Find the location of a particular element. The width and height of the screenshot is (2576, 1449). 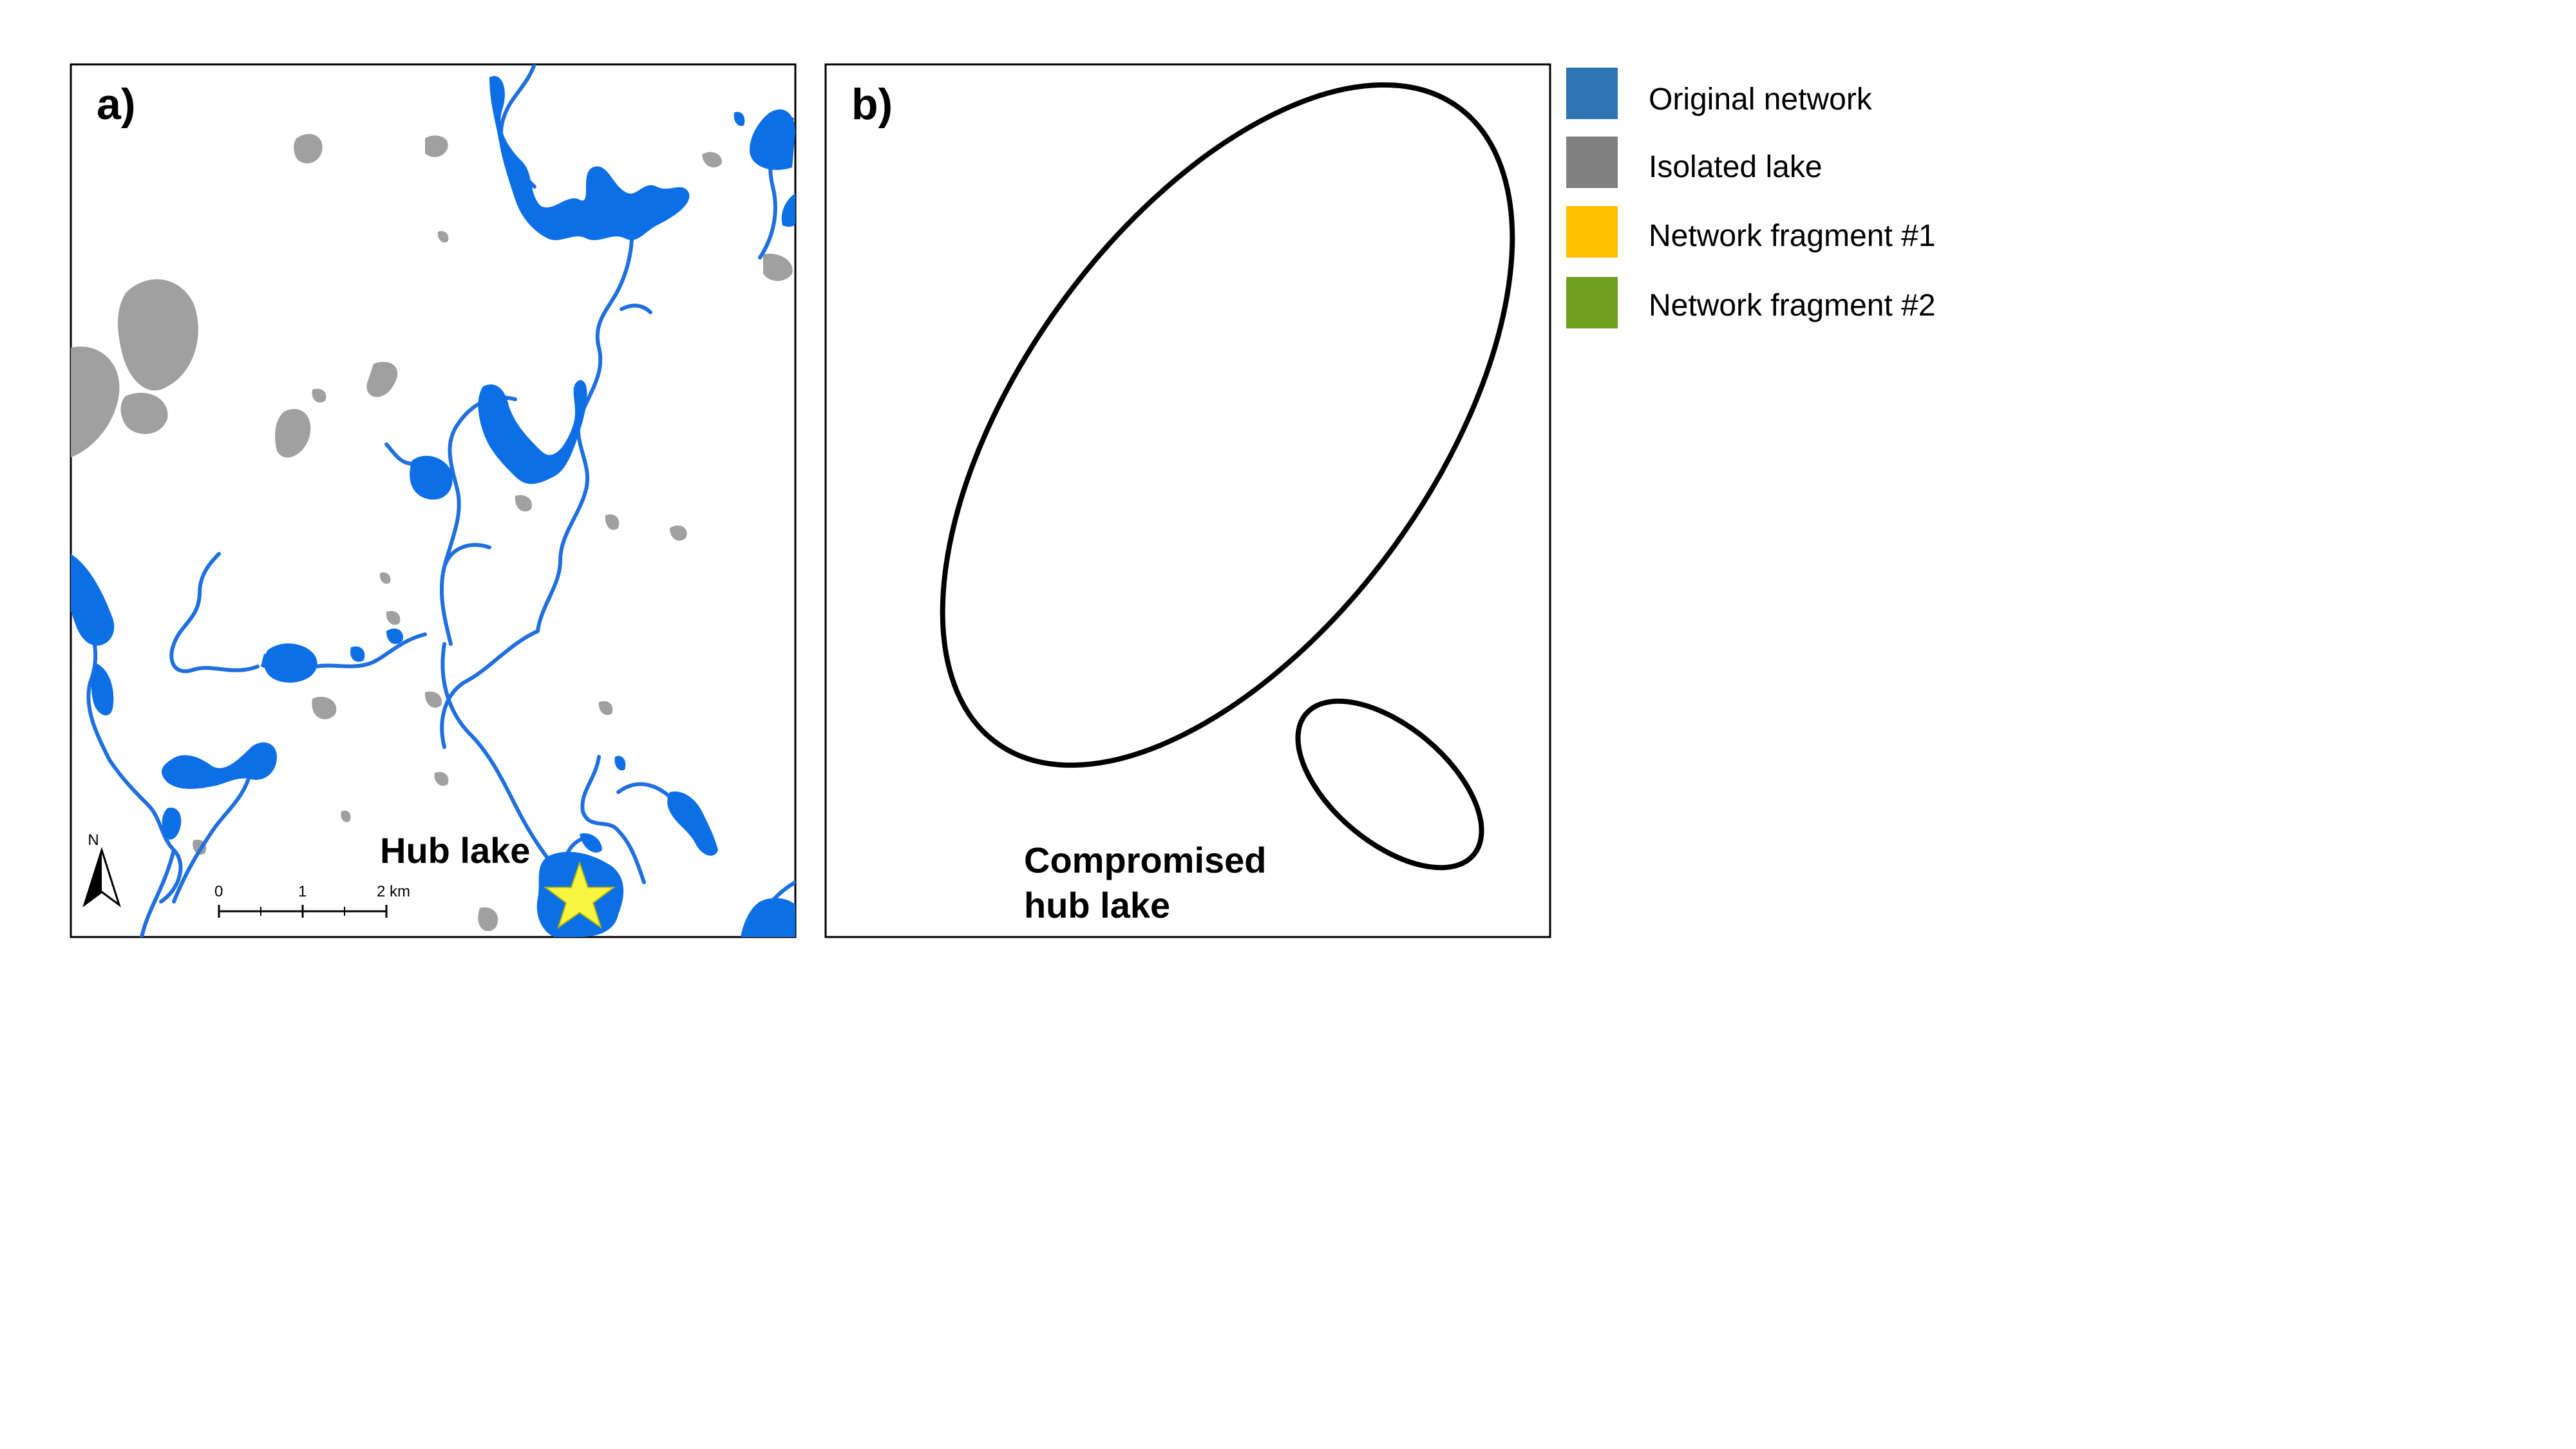

legend-swatch-isolated-lake is located at coordinates (1592, 163).